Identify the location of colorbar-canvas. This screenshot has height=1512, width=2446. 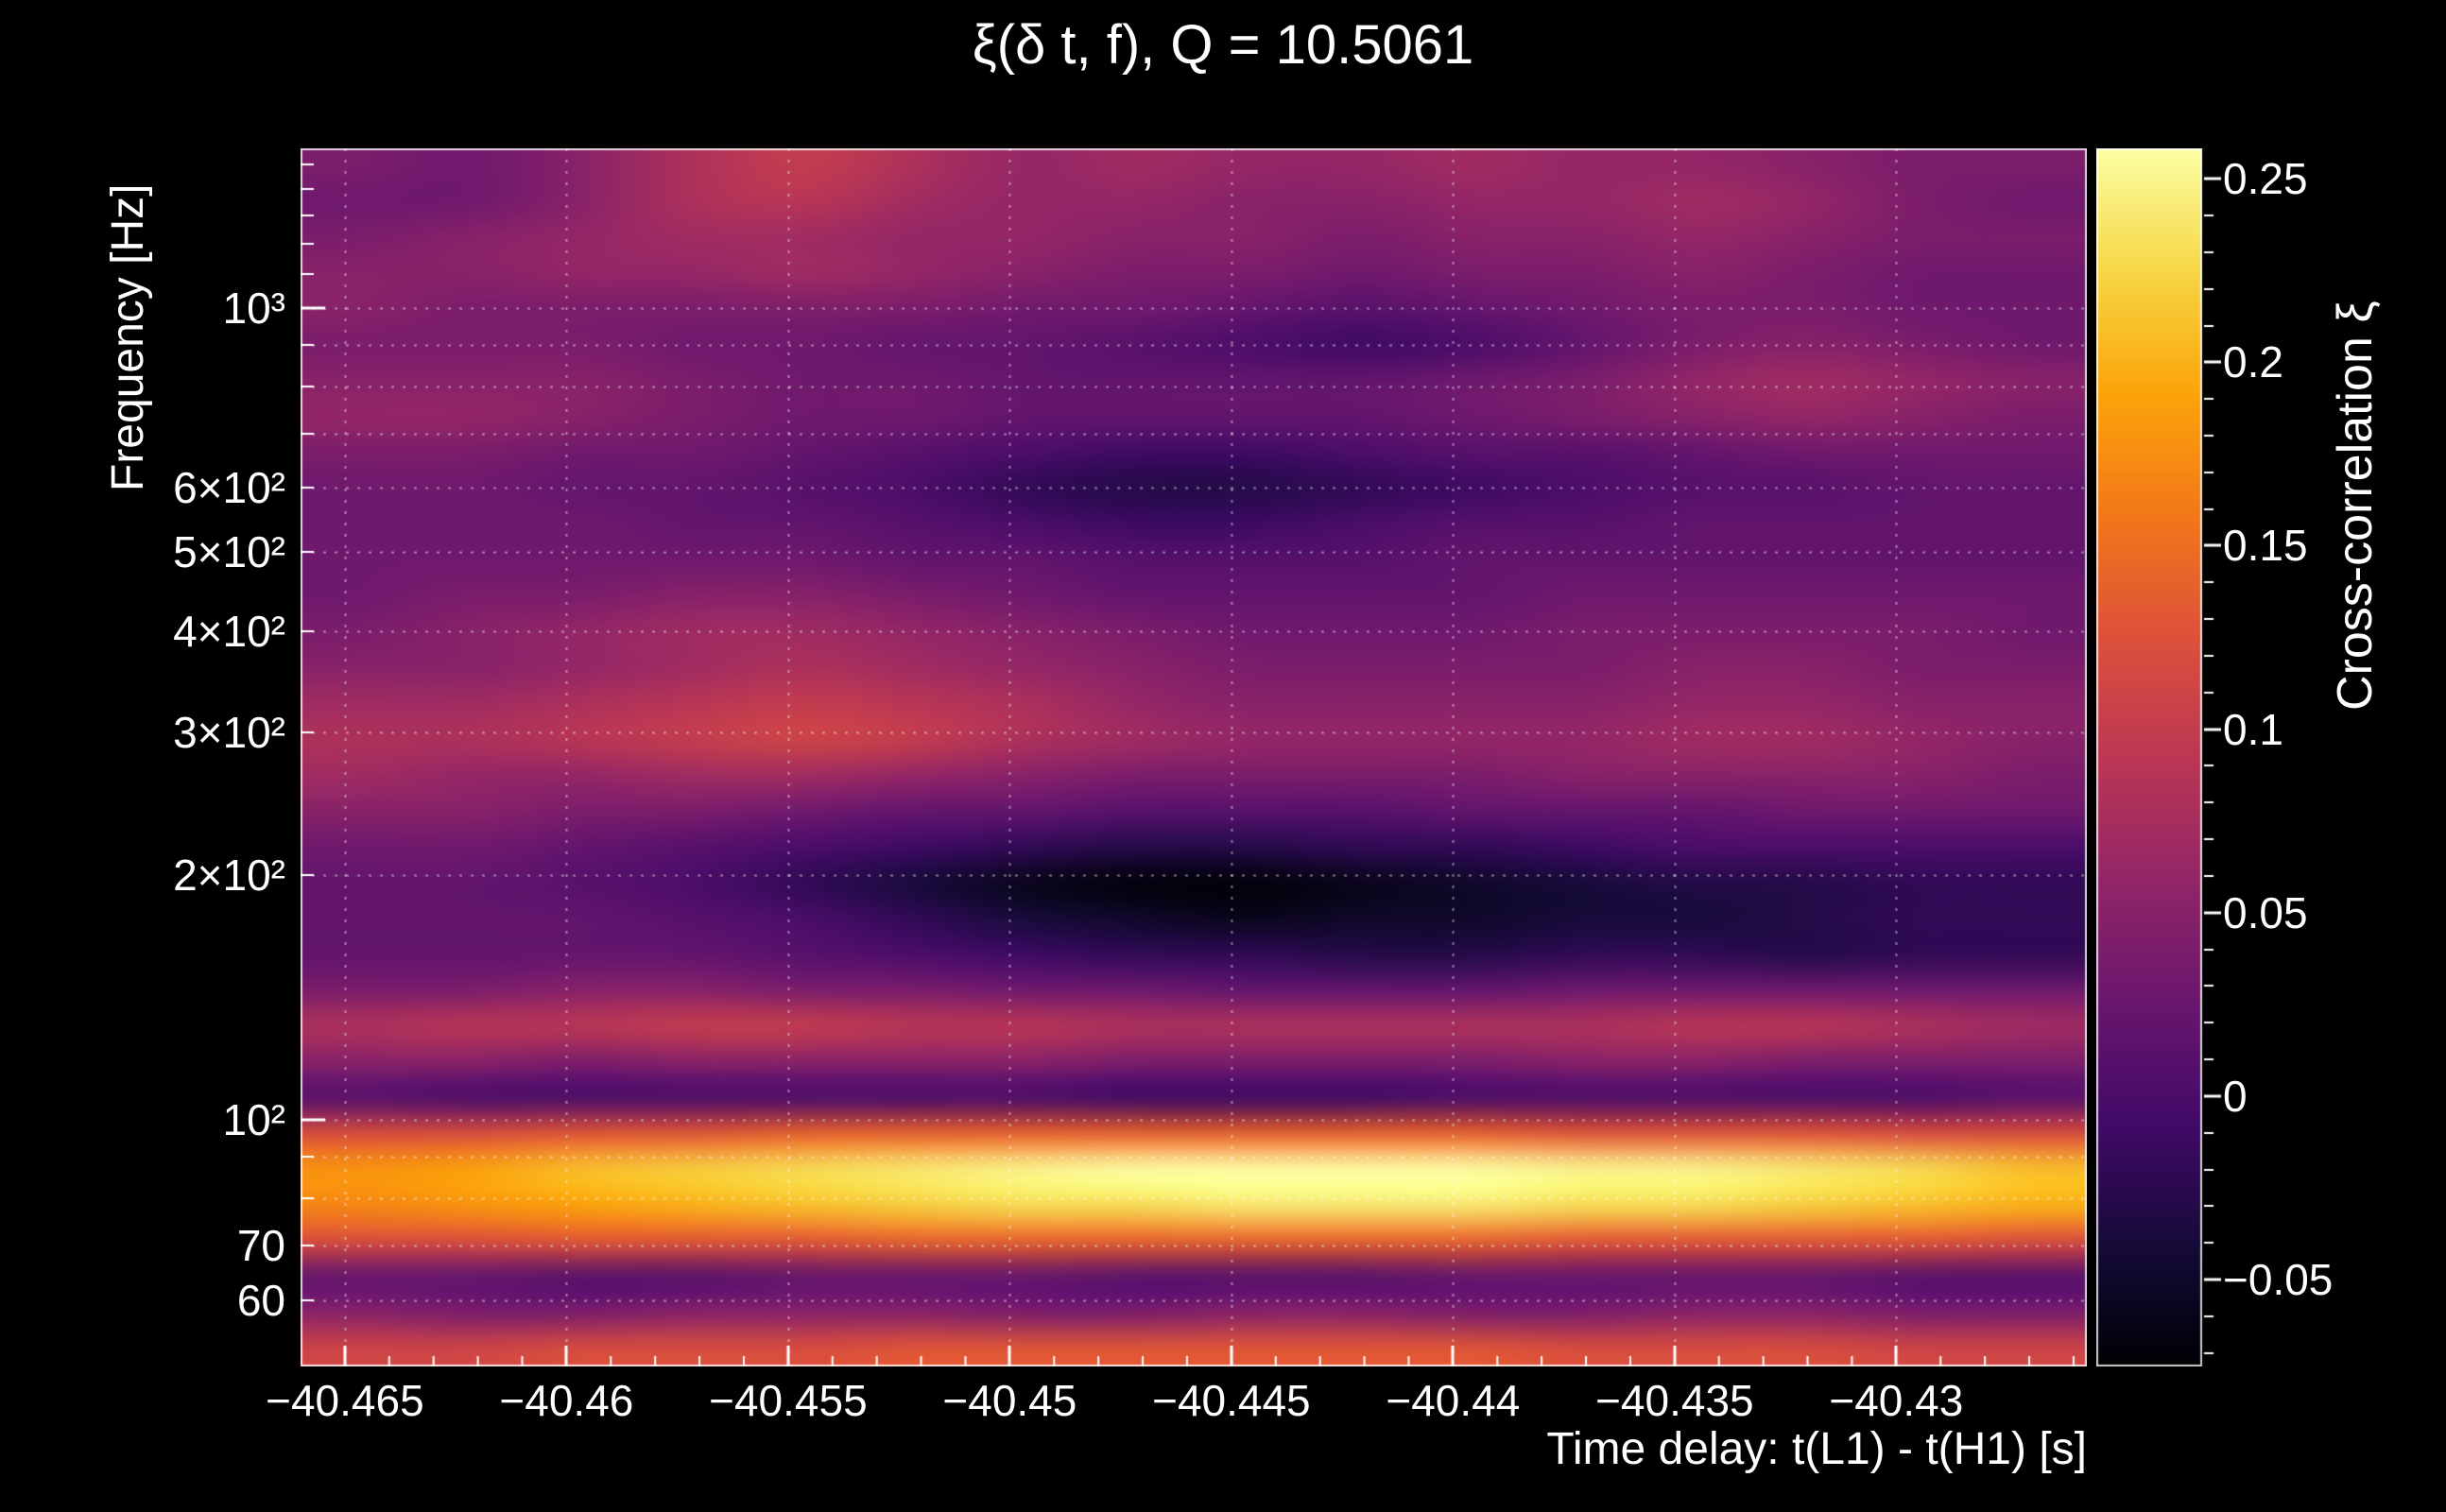
(2166, 757).